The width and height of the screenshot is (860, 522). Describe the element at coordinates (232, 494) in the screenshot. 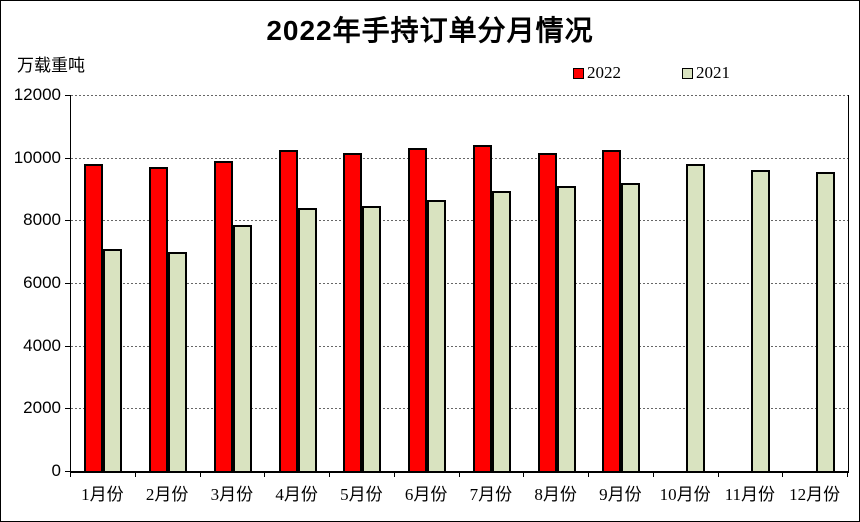

I see `x-axis-label-3月份: 3月份` at that location.